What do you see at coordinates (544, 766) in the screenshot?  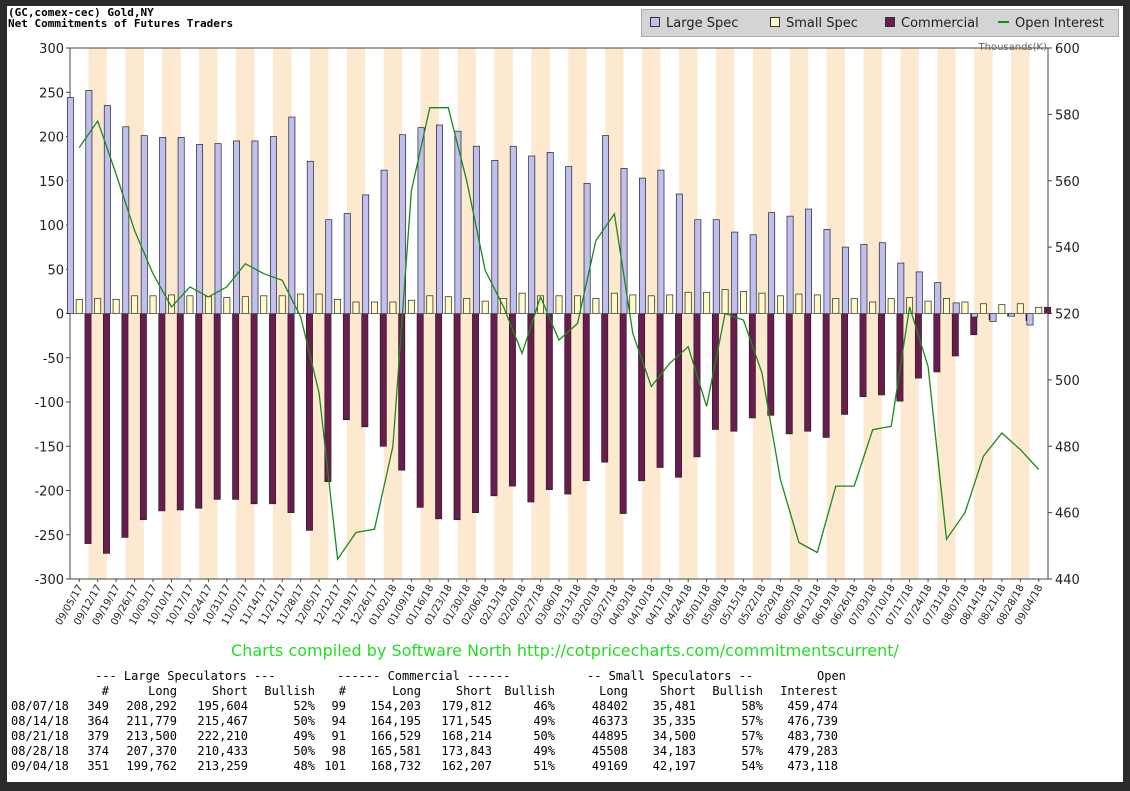 I see `table-cell: 51%` at bounding box center [544, 766].